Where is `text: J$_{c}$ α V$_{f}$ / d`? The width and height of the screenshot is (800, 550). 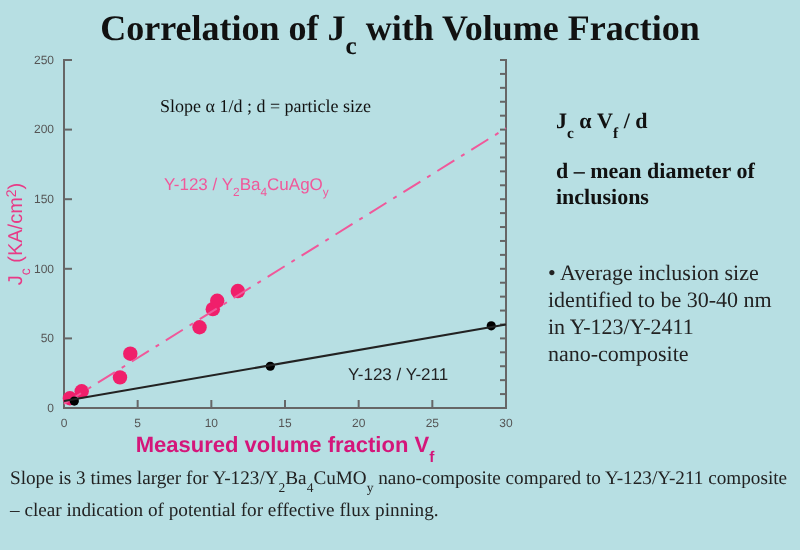
text: J$_{c}$ α V$_{f}$ / d is located at coordinates (602, 125).